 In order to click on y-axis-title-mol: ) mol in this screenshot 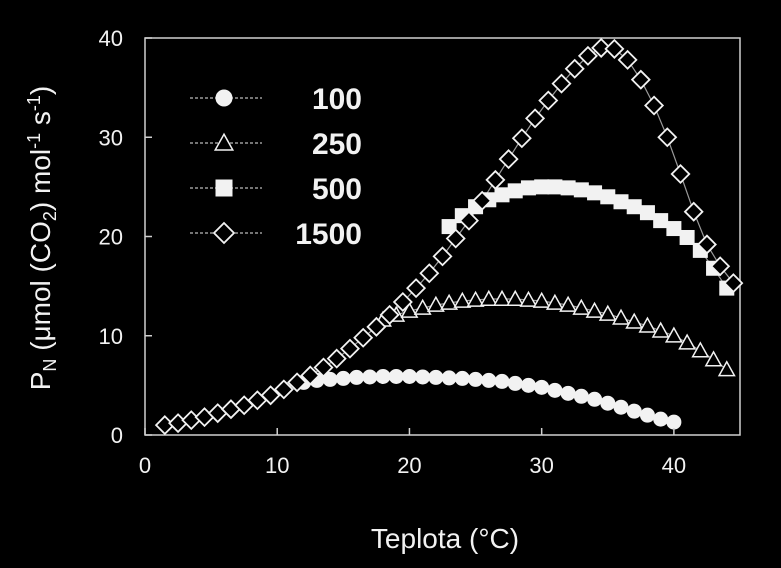, I will do `click(40, 180)`.